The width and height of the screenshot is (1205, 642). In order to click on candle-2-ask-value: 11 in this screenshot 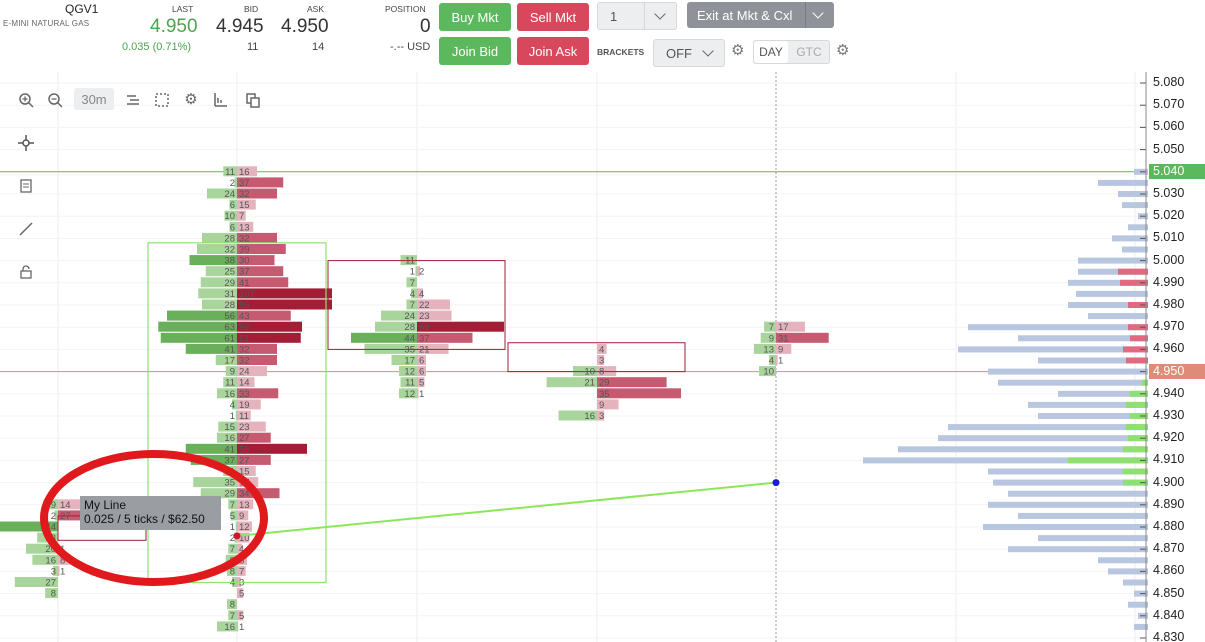, I will do `click(244, 416)`.